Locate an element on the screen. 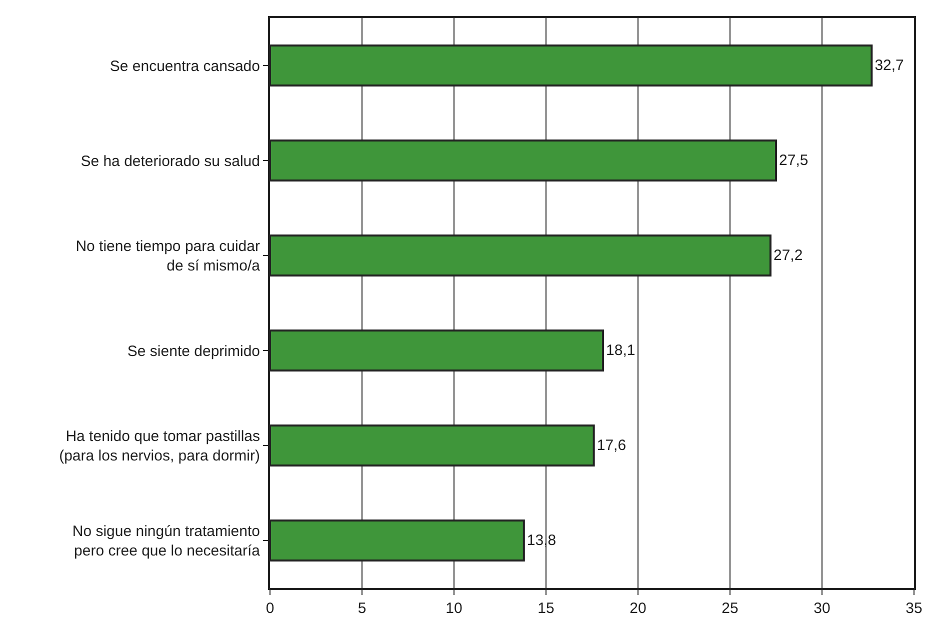 The height and width of the screenshot is (627, 932). y-tick-label: No sigue ningún tratamiento pero cree que lo necesitaría is located at coordinates (166, 541).